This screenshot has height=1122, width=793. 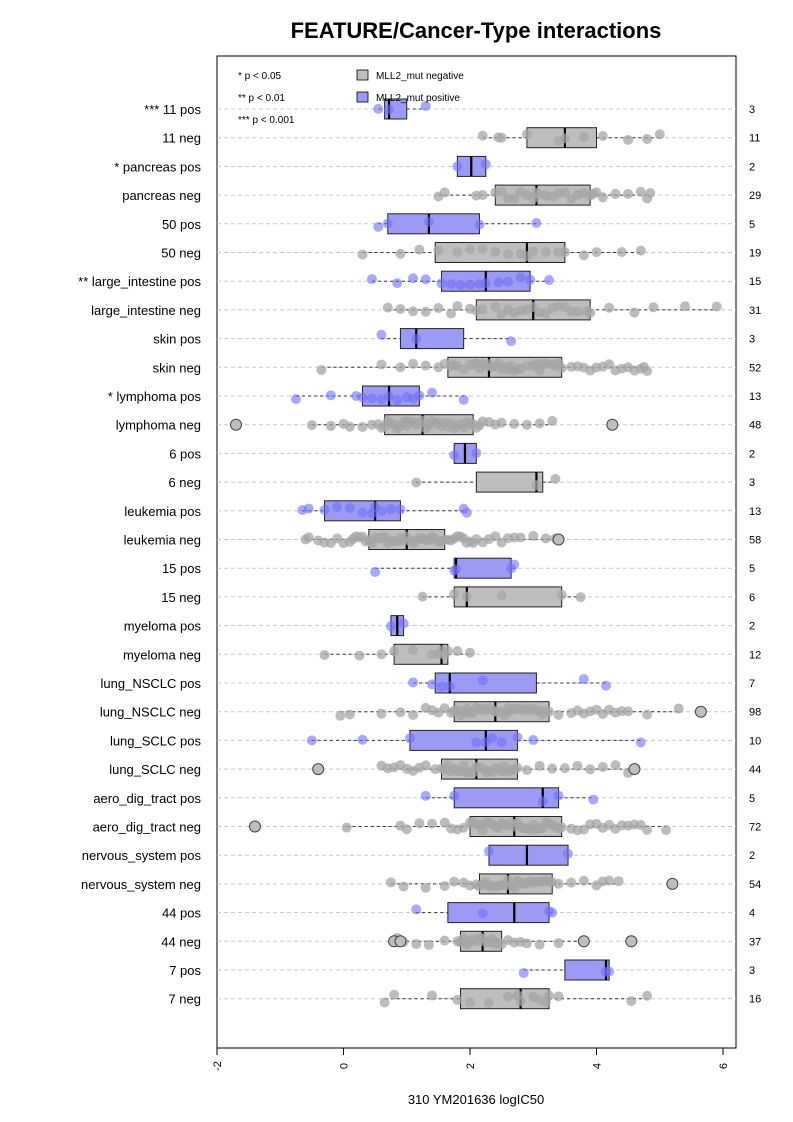 I want to click on row-count: 16, so click(x=755, y=1000).